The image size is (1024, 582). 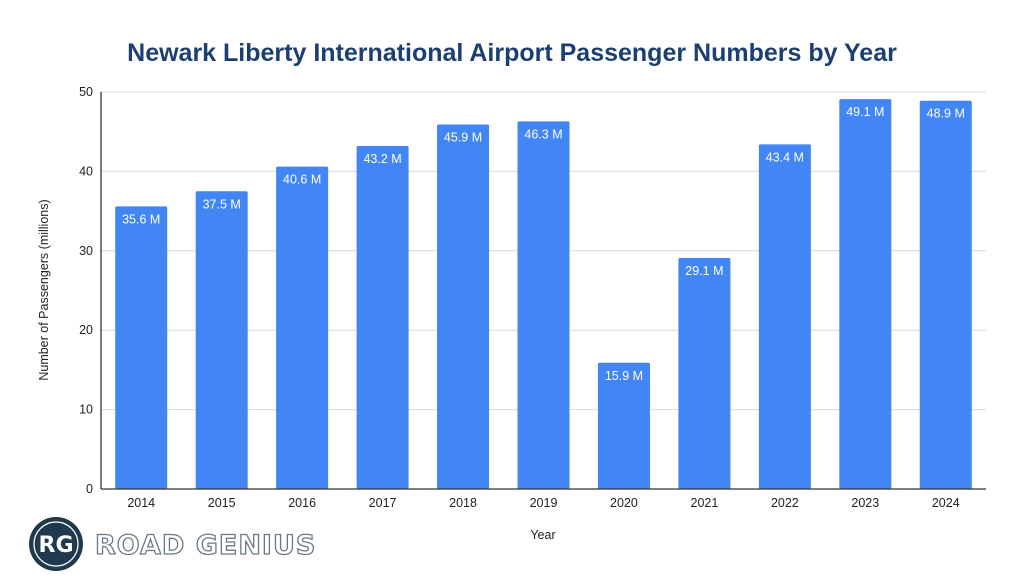 I want to click on bar-2018, so click(x=463, y=306).